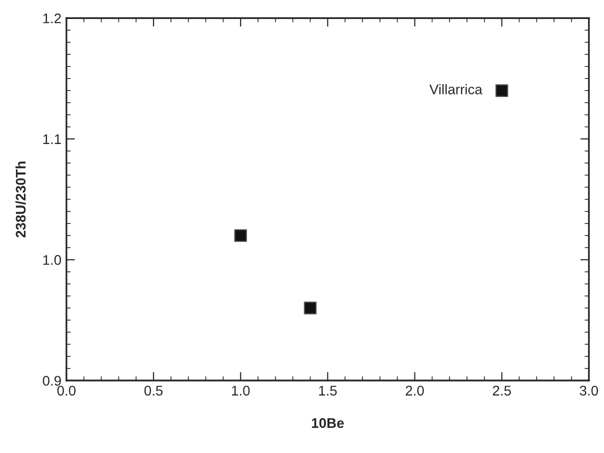 The height and width of the screenshot is (453, 604). I want to click on y-axis-title: 238U/230Th, so click(20, 200).